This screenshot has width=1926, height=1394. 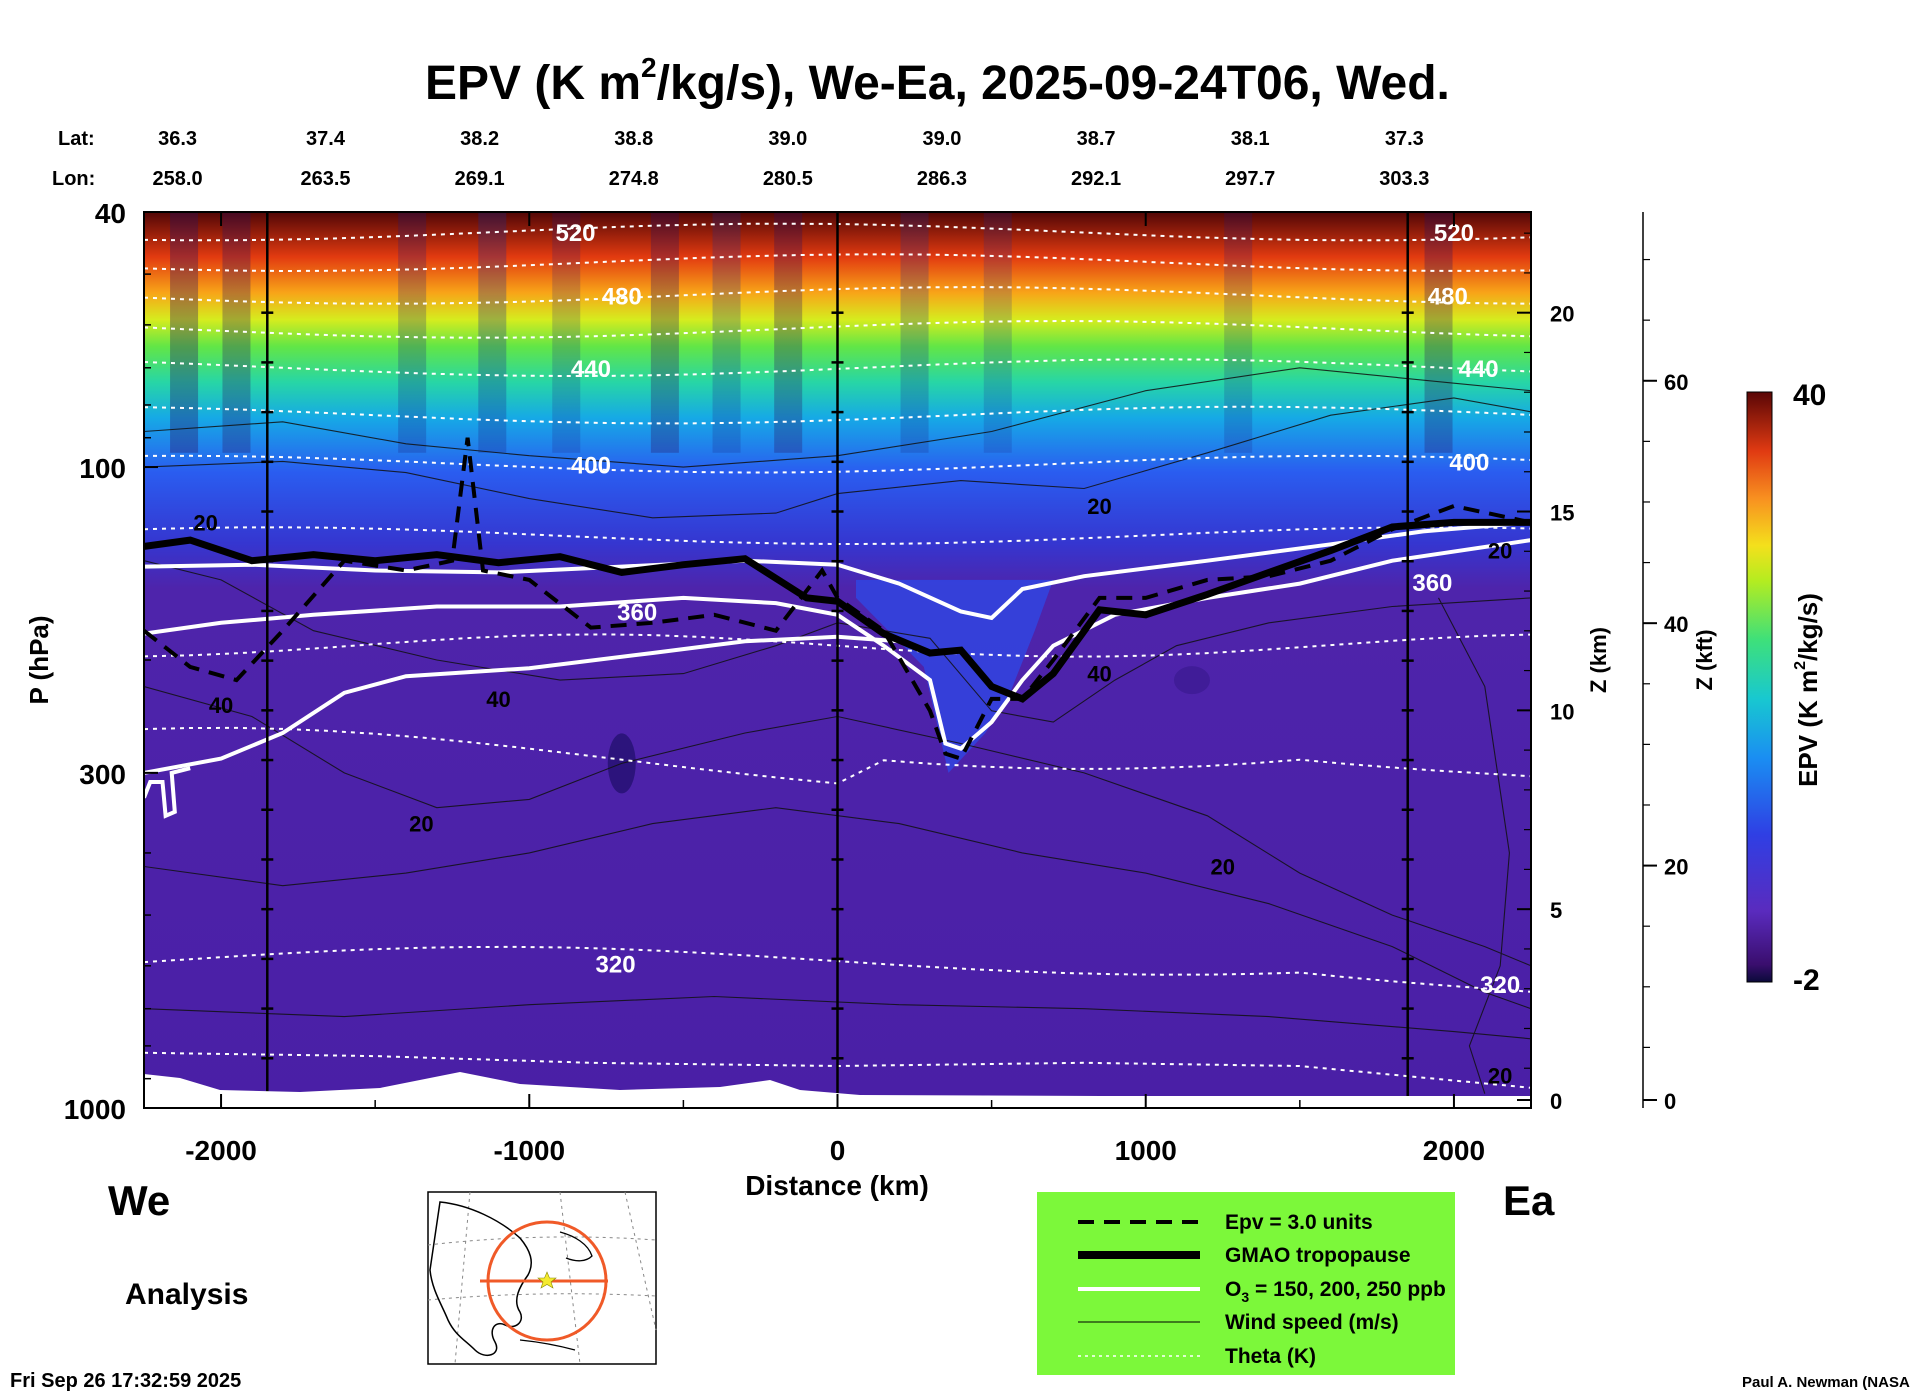 I want to click on z-kft-axis-label: Z (kft), so click(x=1704, y=659).